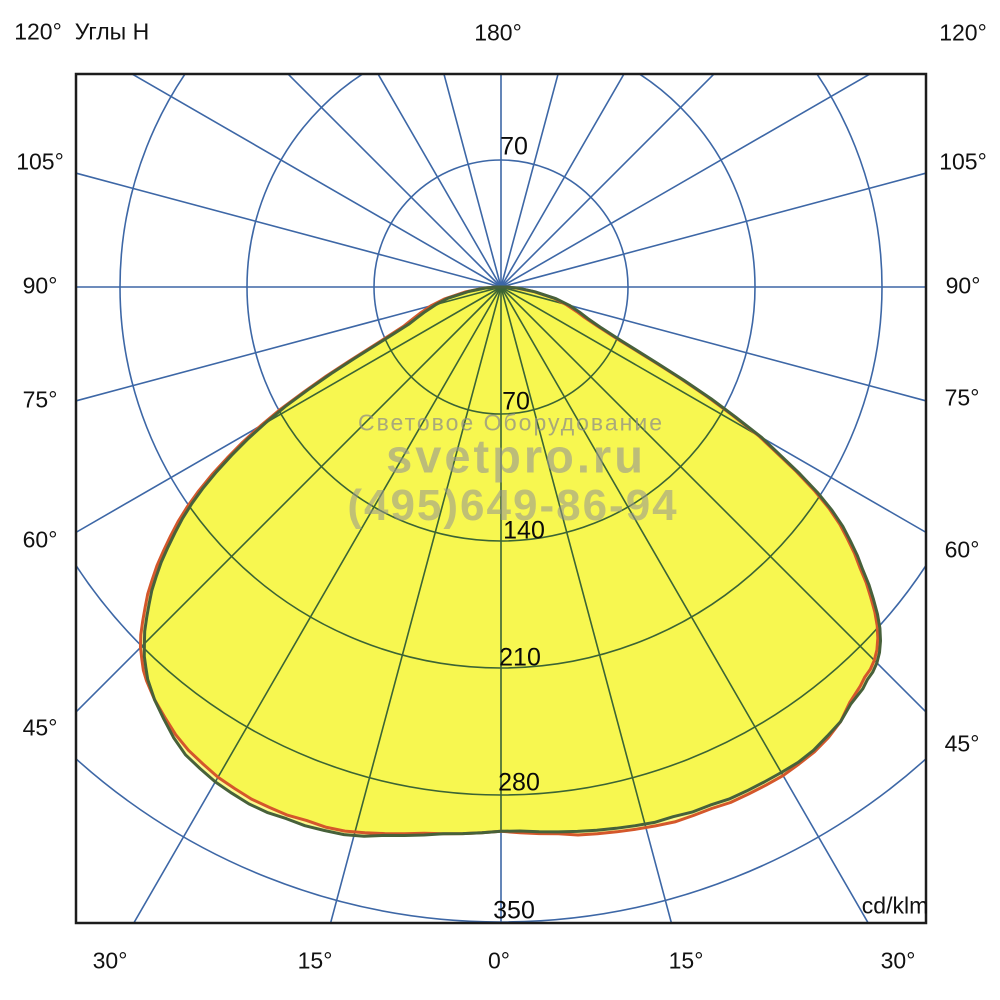  Describe the element at coordinates (40, 161) in the screenshot. I see `angle-label-left-105: 105°` at that location.